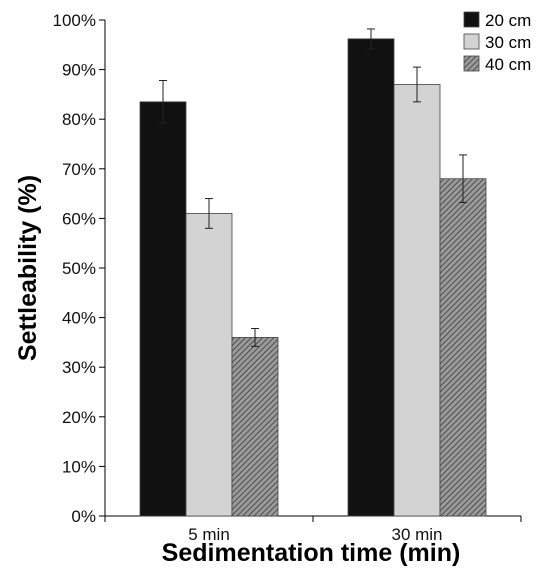  I want to click on y-tick-label: 100%, so click(74, 20).